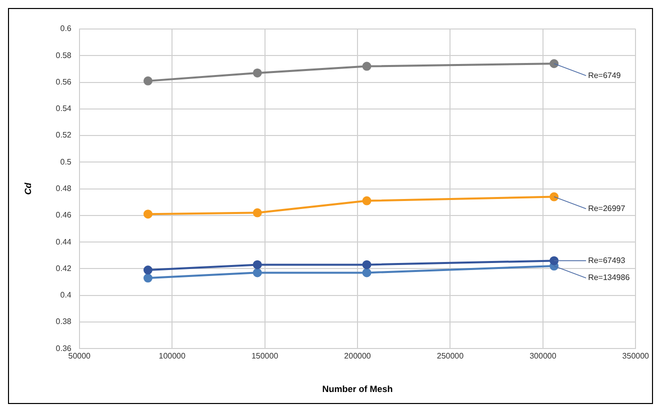 Image resolution: width=661 pixels, height=412 pixels. What do you see at coordinates (64, 215) in the screenshot?
I see `y-tick-label: 0.46` at bounding box center [64, 215].